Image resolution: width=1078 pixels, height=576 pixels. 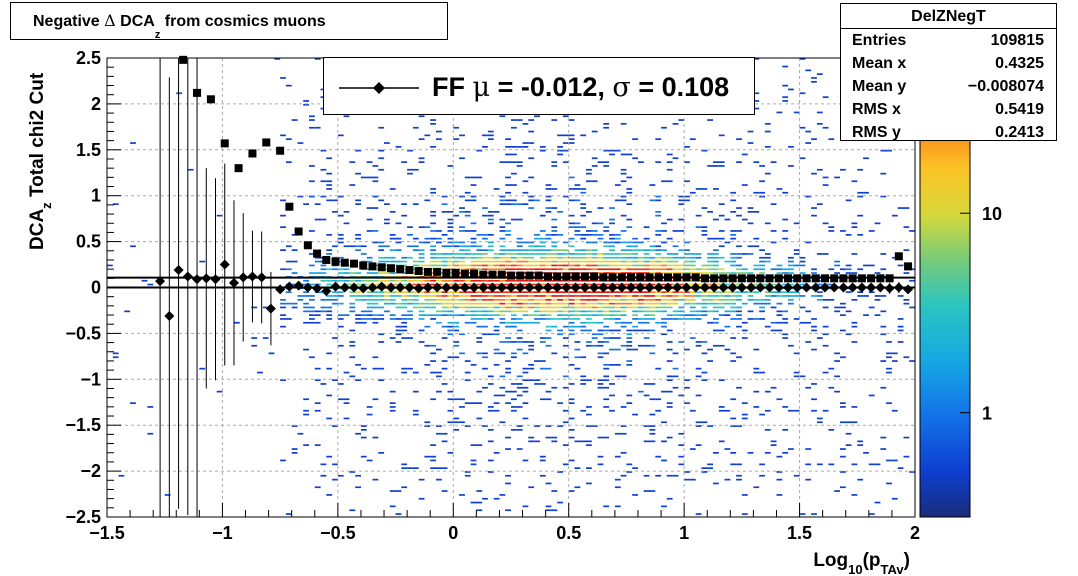 What do you see at coordinates (83, 517) in the screenshot?
I see `y-tick-label: −2.5` at bounding box center [83, 517].